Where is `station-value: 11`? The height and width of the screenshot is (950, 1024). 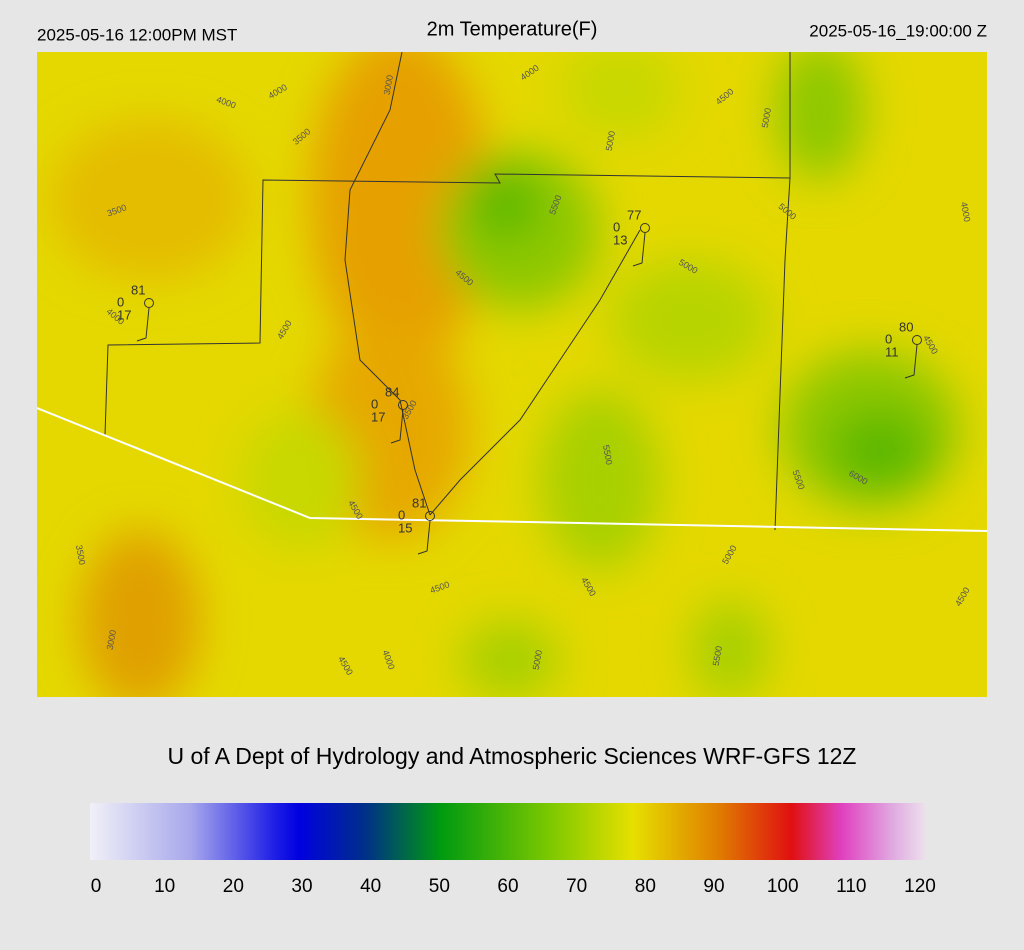
station-value: 11 is located at coordinates (892, 351).